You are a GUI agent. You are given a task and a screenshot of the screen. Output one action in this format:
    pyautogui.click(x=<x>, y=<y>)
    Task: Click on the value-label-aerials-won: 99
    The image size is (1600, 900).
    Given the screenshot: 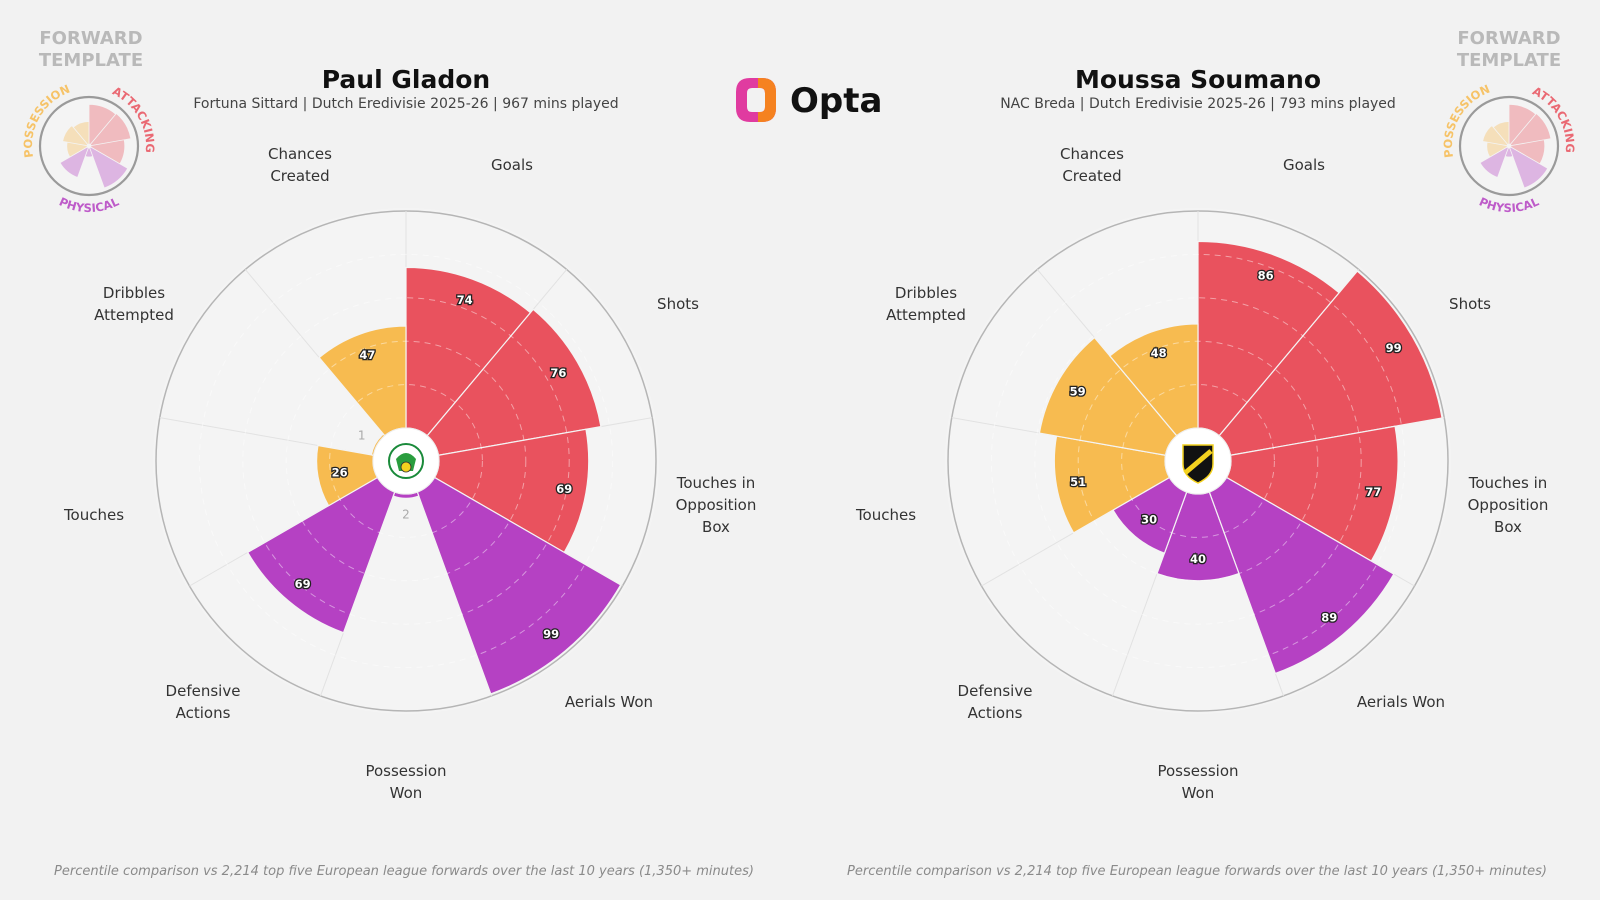 What is the action you would take?
    pyautogui.click(x=551, y=634)
    